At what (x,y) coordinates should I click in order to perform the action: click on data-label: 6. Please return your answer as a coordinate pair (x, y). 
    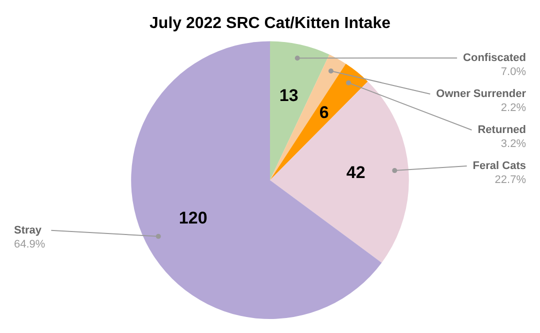
    Looking at the image, I should click on (324, 112).